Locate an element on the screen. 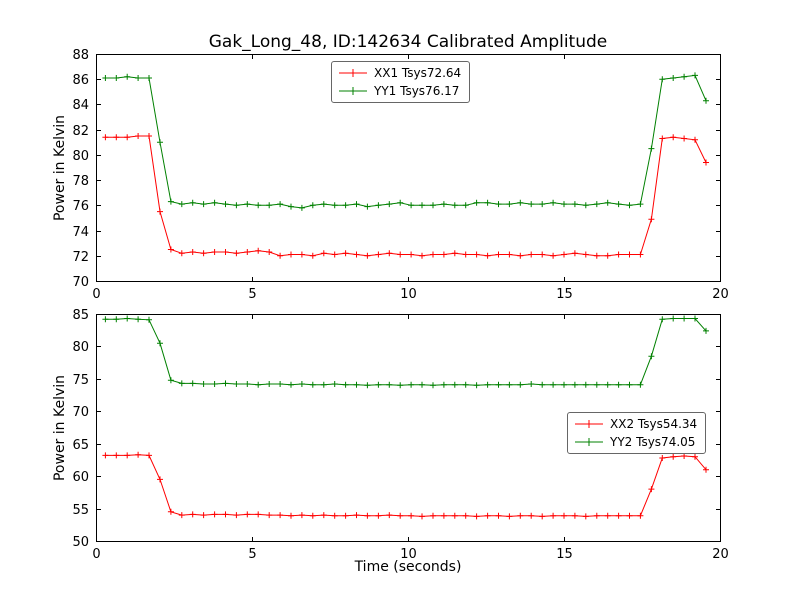  y-axis-label-top: Power in Kelvin is located at coordinates (60, 168).